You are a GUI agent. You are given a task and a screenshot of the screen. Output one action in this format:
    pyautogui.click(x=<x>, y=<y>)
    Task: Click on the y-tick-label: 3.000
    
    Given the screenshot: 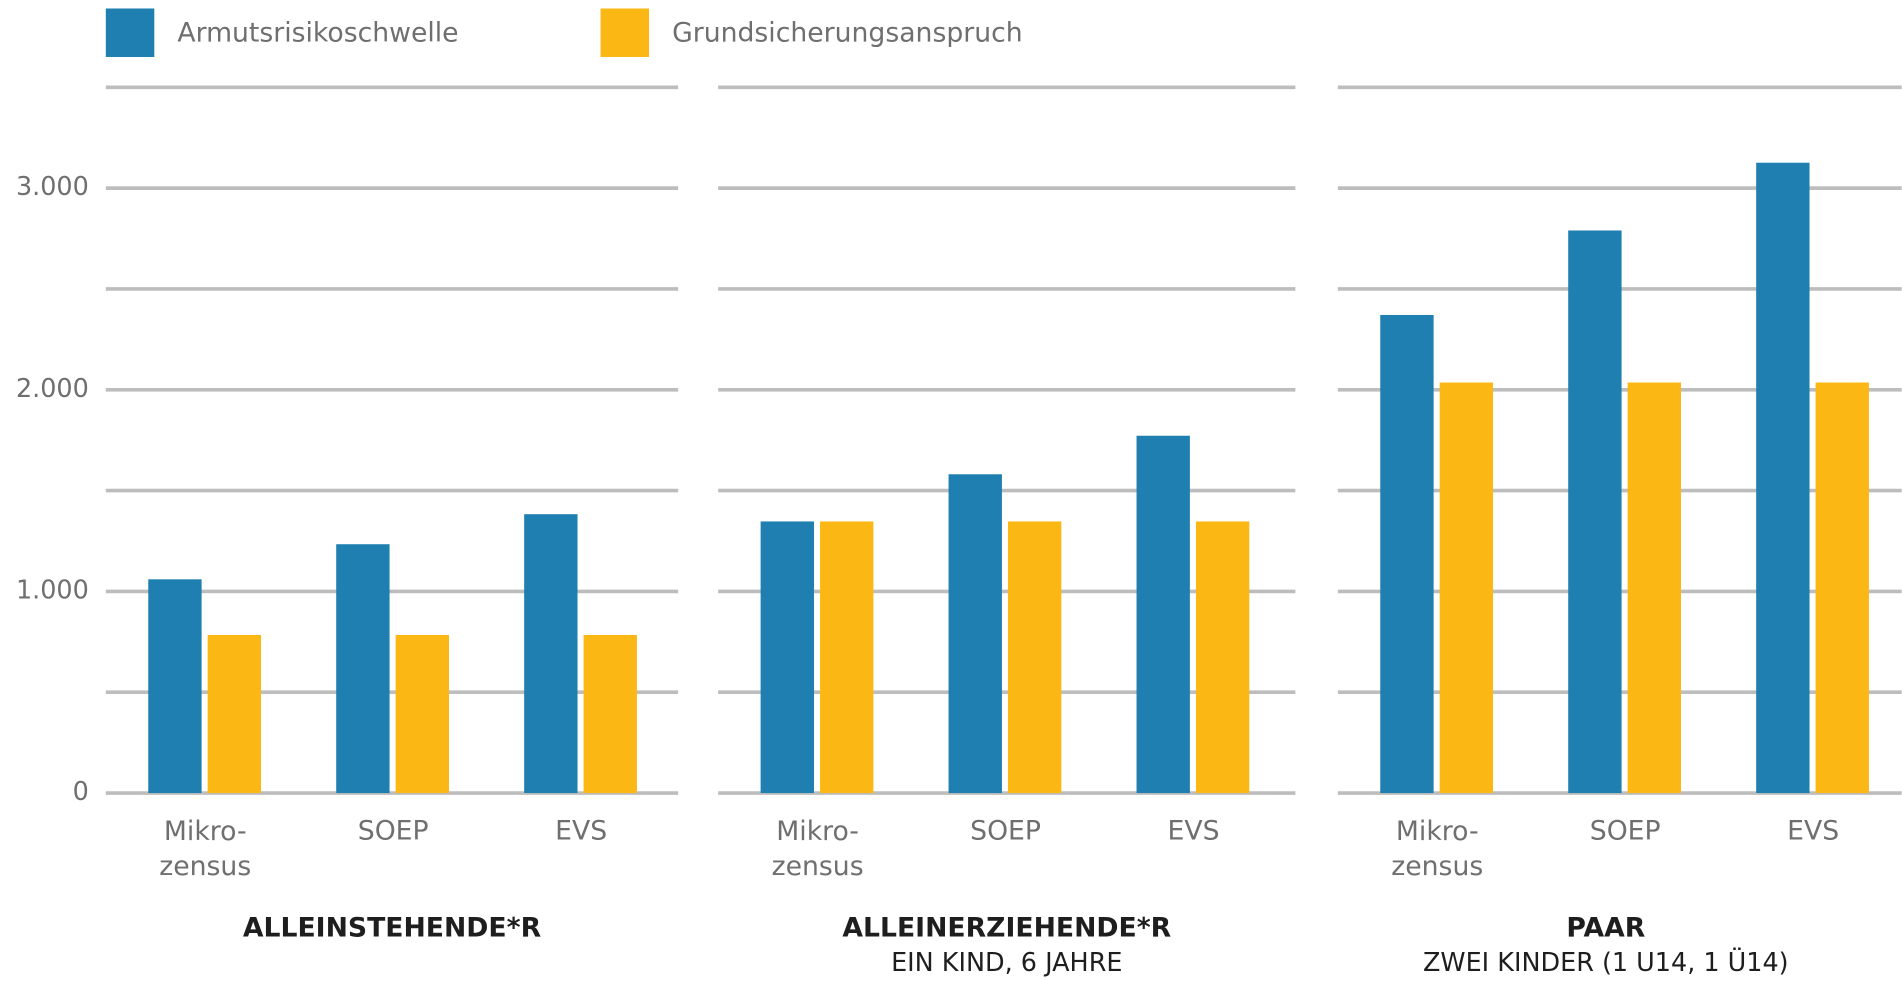 What is the action you would take?
    pyautogui.click(x=52, y=187)
    